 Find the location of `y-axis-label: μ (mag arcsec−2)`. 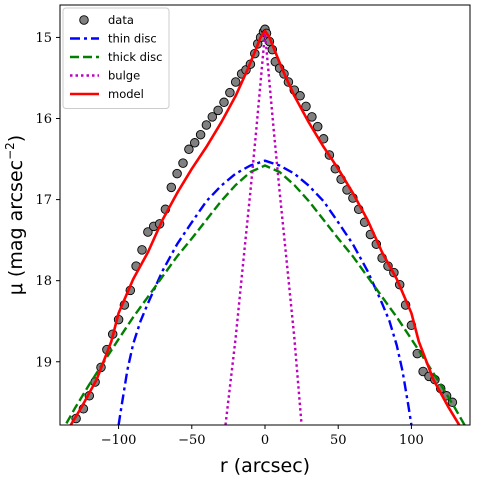

y-axis-label: μ (mag arcsec−2) is located at coordinates (15, 215).